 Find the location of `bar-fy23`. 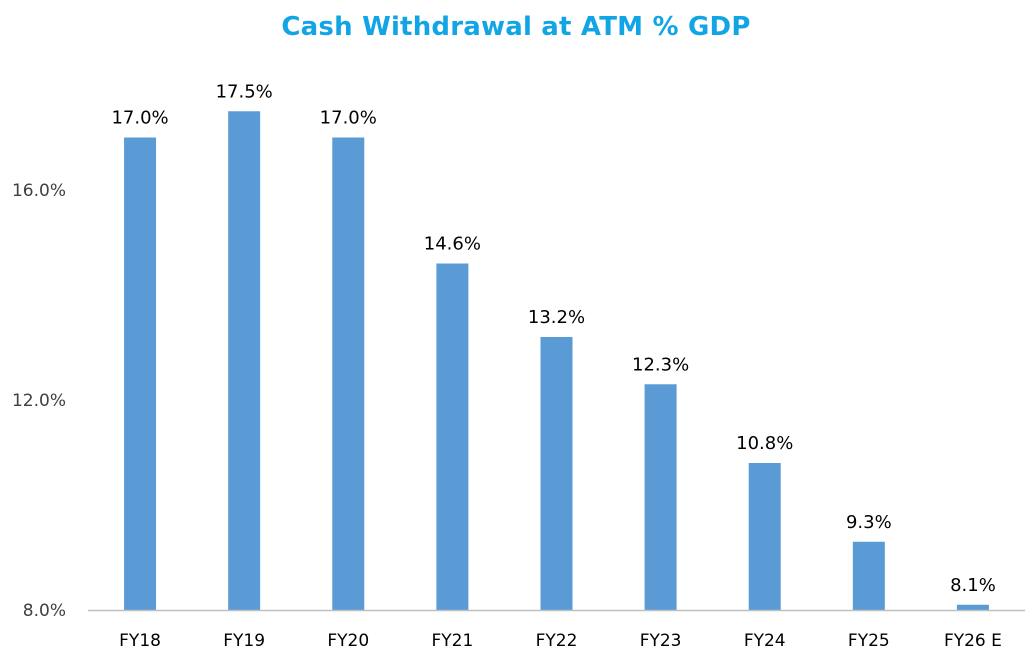

bar-fy23 is located at coordinates (660, 497).